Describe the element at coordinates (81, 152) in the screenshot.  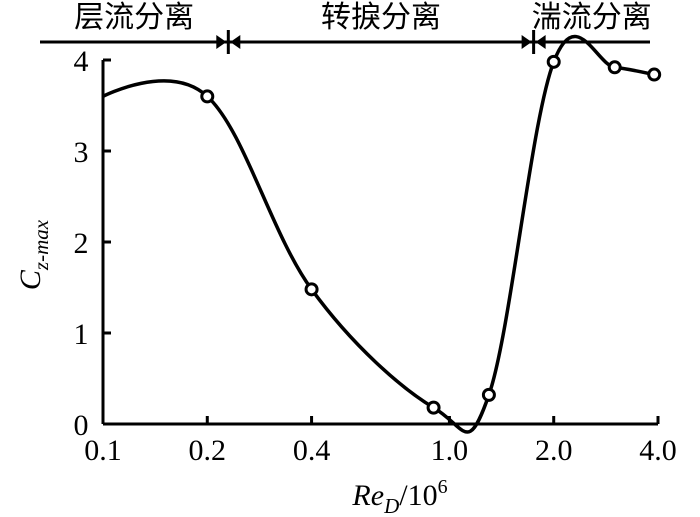
I see `y-tick-label: 3` at that location.